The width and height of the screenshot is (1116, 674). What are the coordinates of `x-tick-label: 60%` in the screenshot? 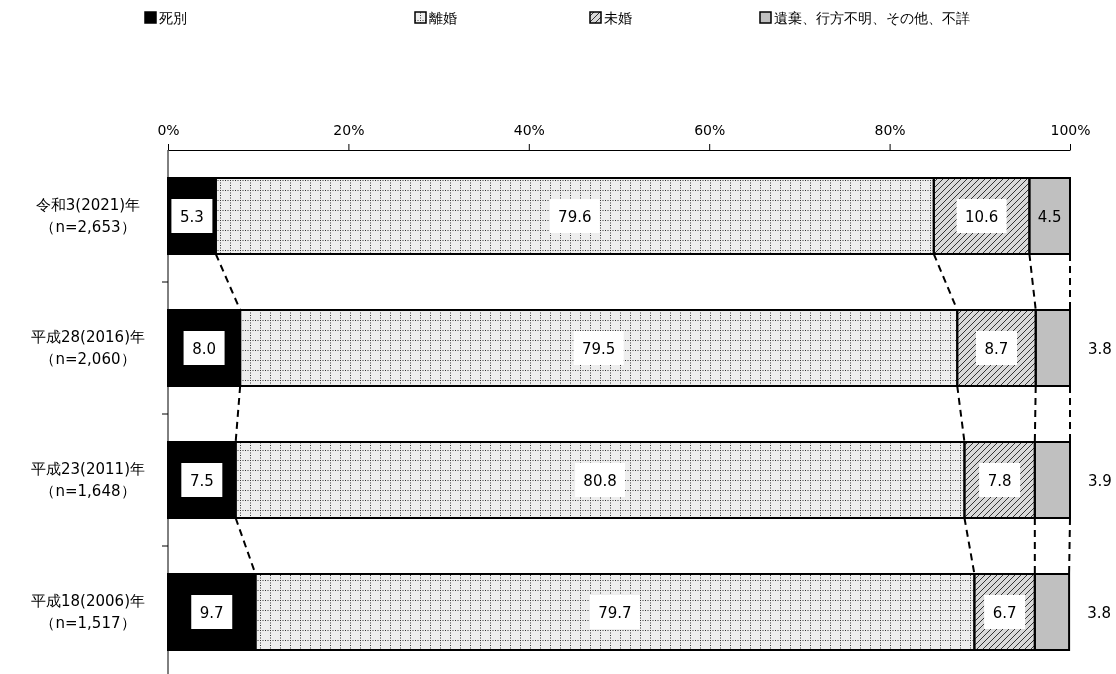 It's located at (710, 130).